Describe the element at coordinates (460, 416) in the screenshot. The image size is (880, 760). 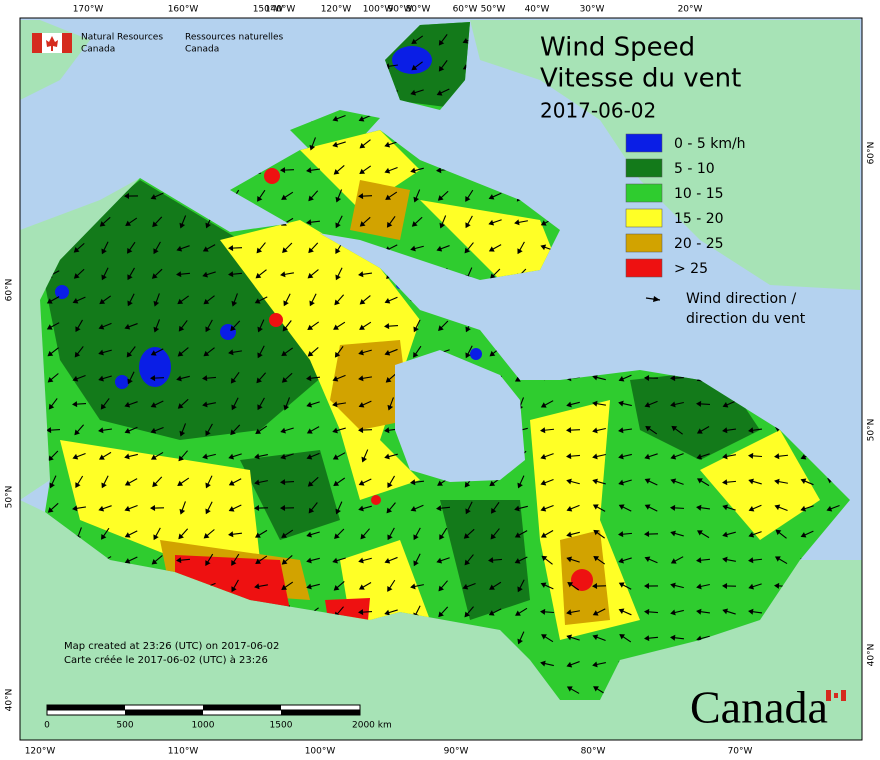
I see `hudson-bay` at that location.